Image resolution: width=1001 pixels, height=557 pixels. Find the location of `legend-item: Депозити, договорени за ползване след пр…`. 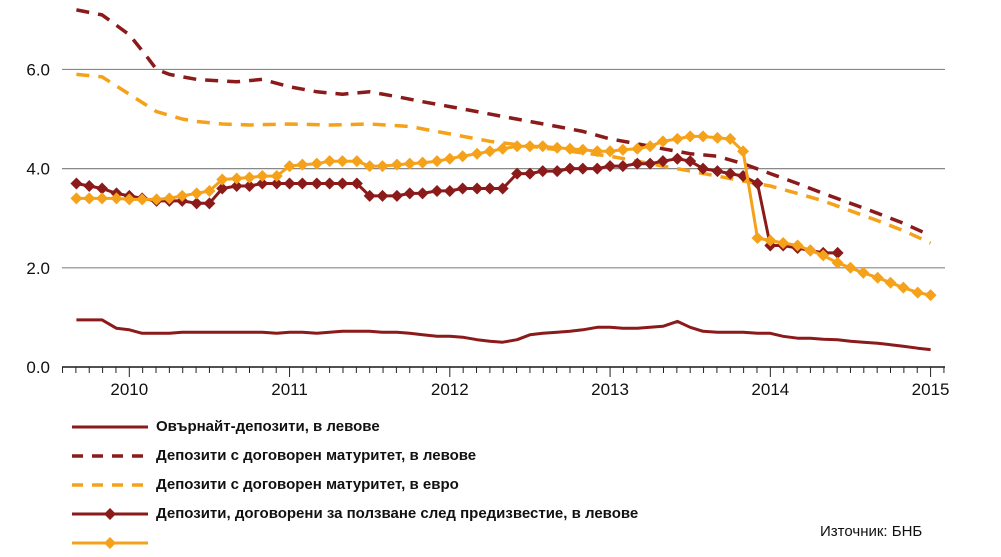

legend-item: Депозити, договорени за ползване след пр… is located at coordinates (354, 513).